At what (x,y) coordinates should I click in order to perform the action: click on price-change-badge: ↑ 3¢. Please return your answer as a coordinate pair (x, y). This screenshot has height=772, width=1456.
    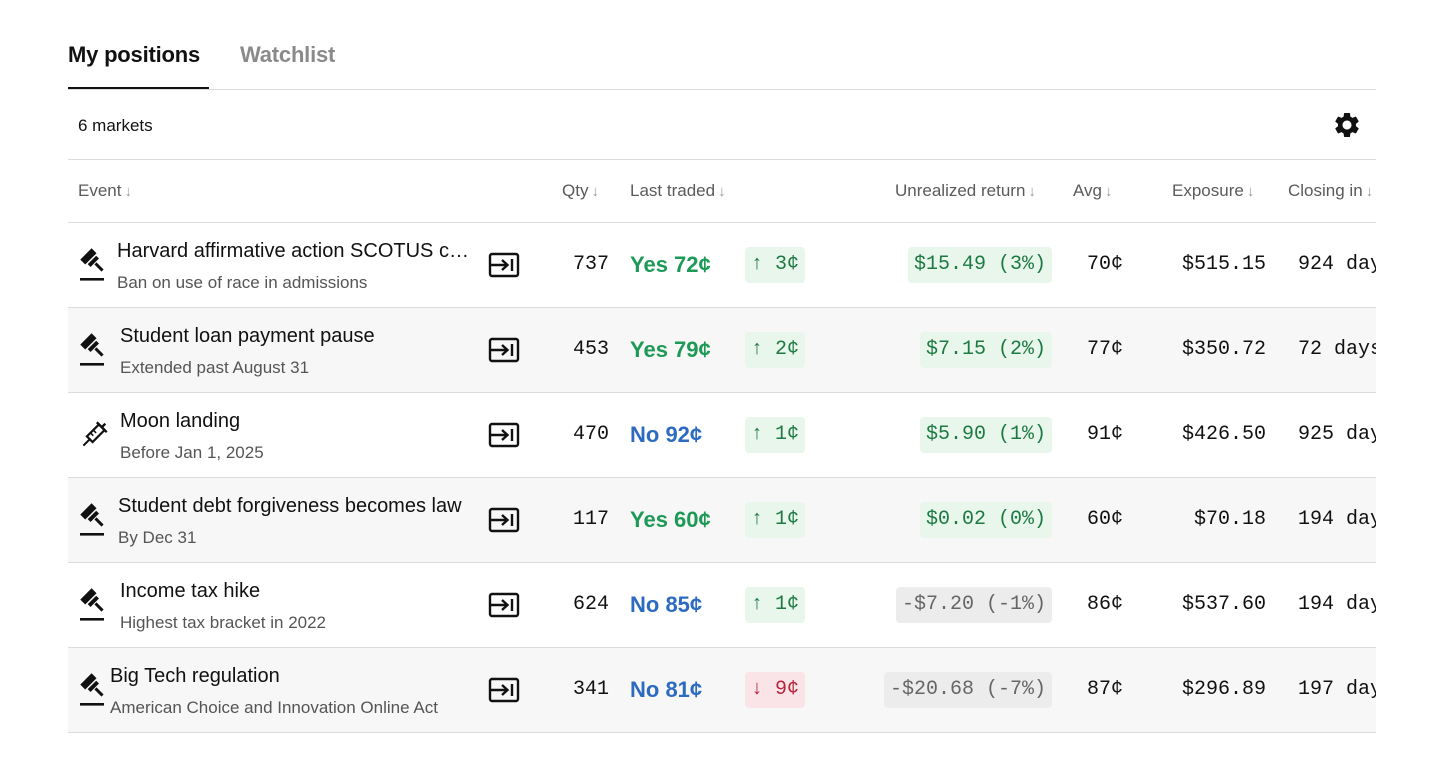
    Looking at the image, I should click on (775, 265).